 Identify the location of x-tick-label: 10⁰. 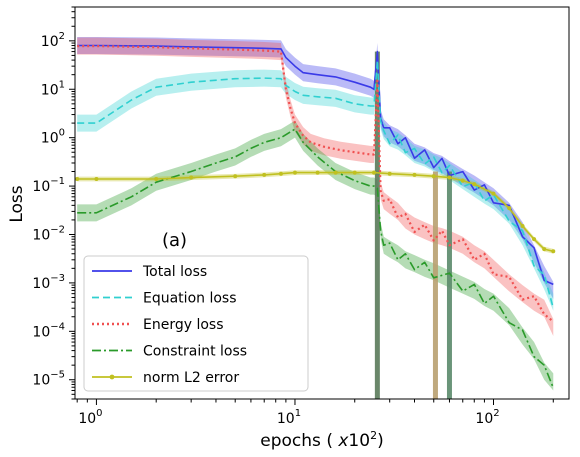
(90, 417).